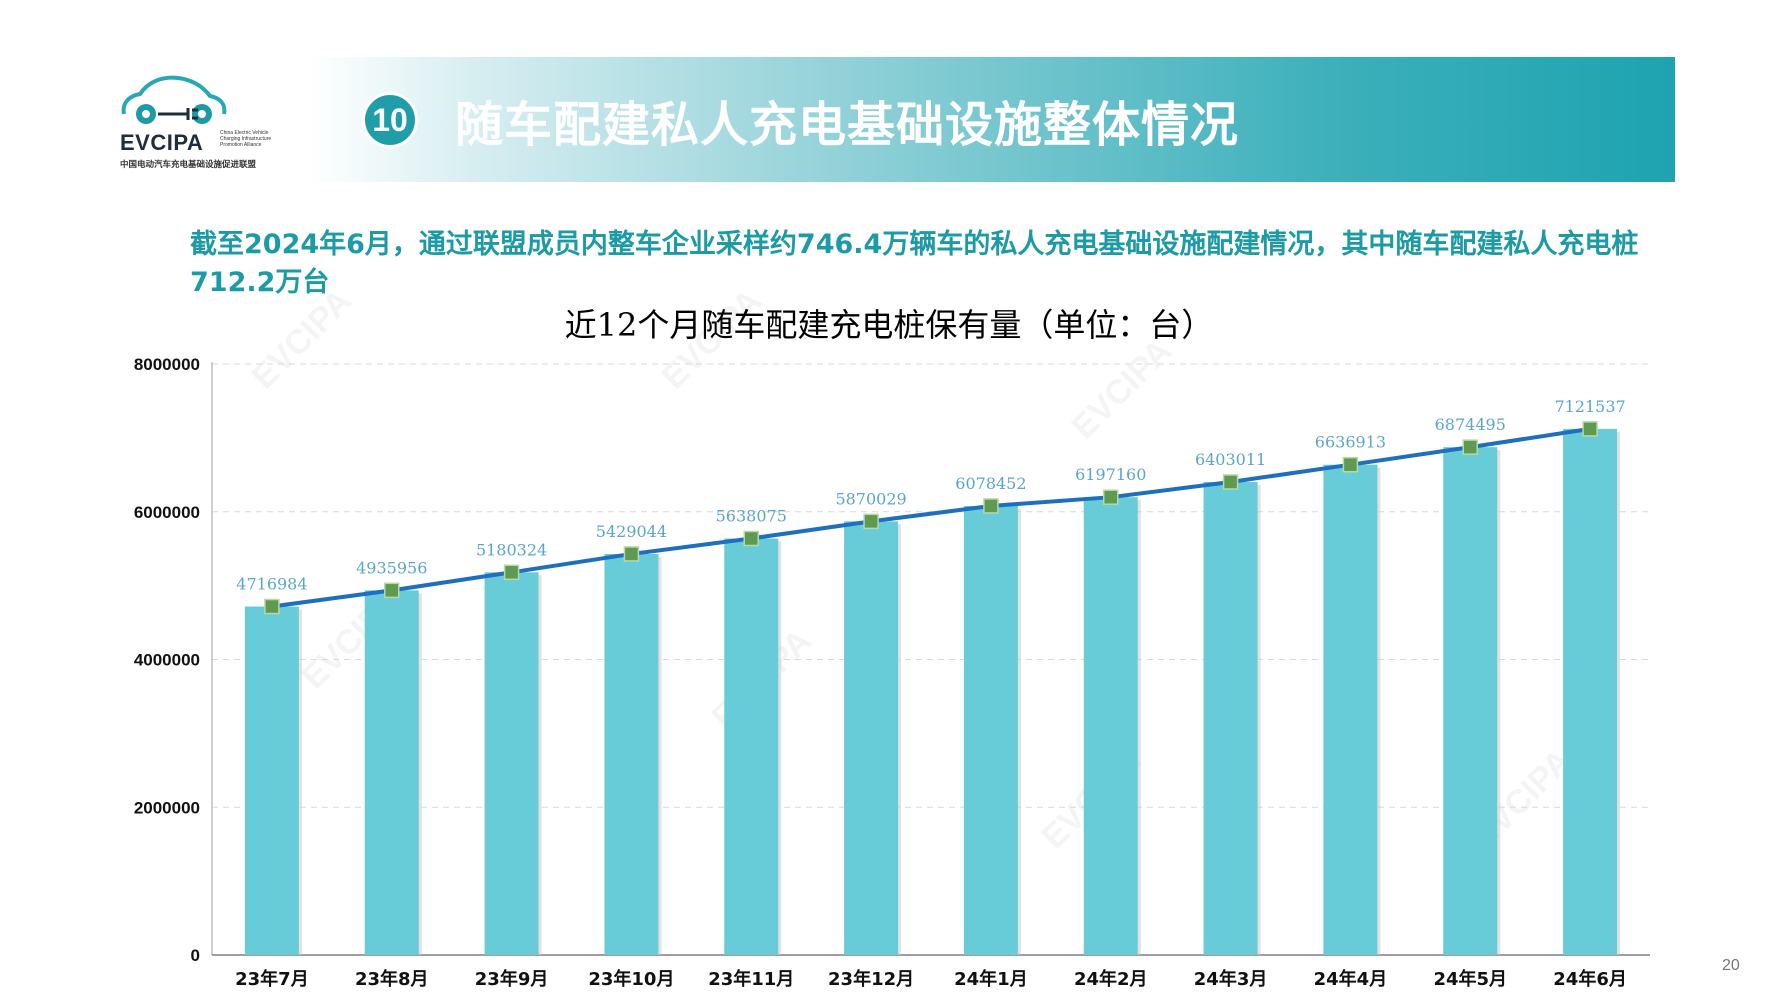  I want to click on data-label: 5429044, so click(631, 531).